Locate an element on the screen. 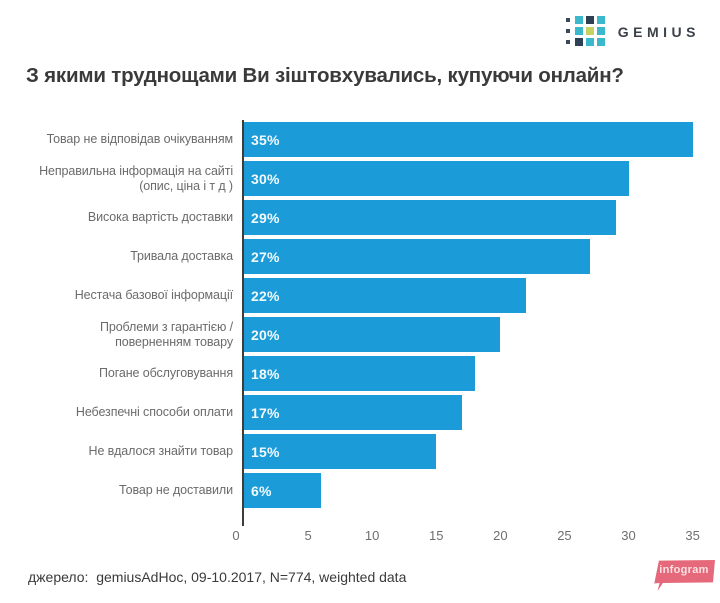 The image size is (720, 603). gemius-logo-text: GEMIUS is located at coordinates (658, 31).